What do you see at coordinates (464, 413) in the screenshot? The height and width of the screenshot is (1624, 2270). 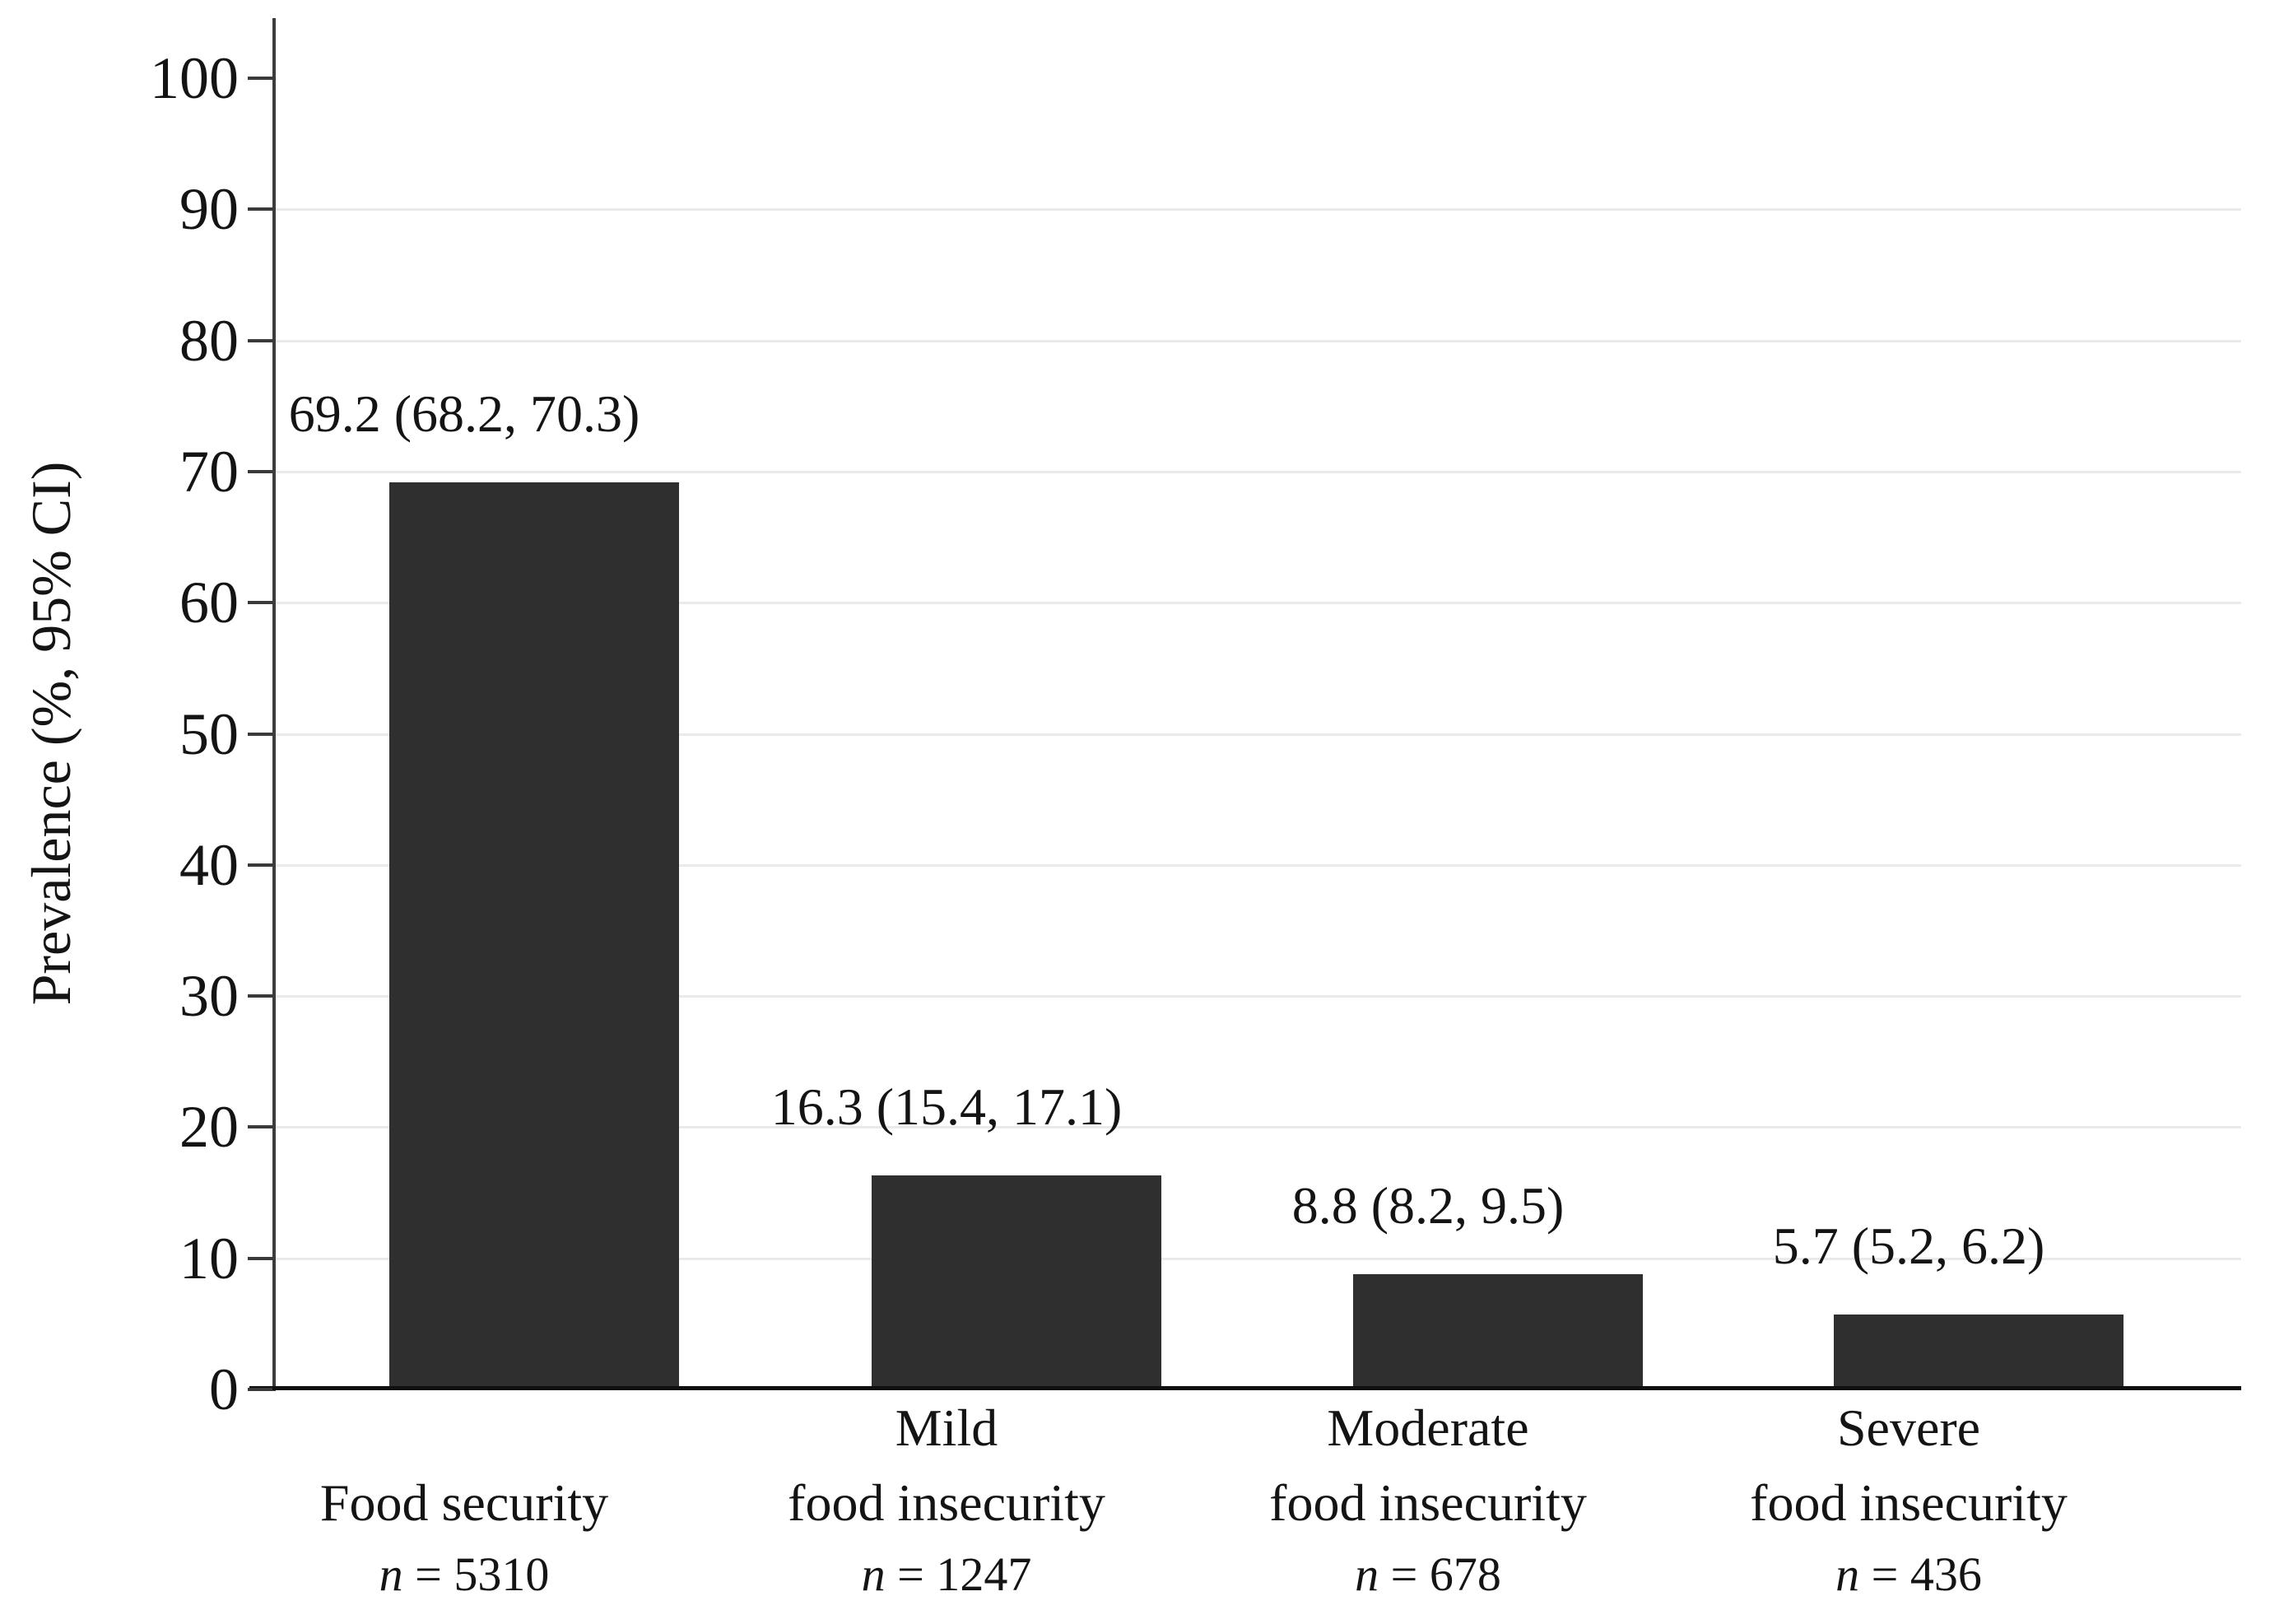 I see `value-label-food-security: 69.2 (68.2, 70.3)` at bounding box center [464, 413].